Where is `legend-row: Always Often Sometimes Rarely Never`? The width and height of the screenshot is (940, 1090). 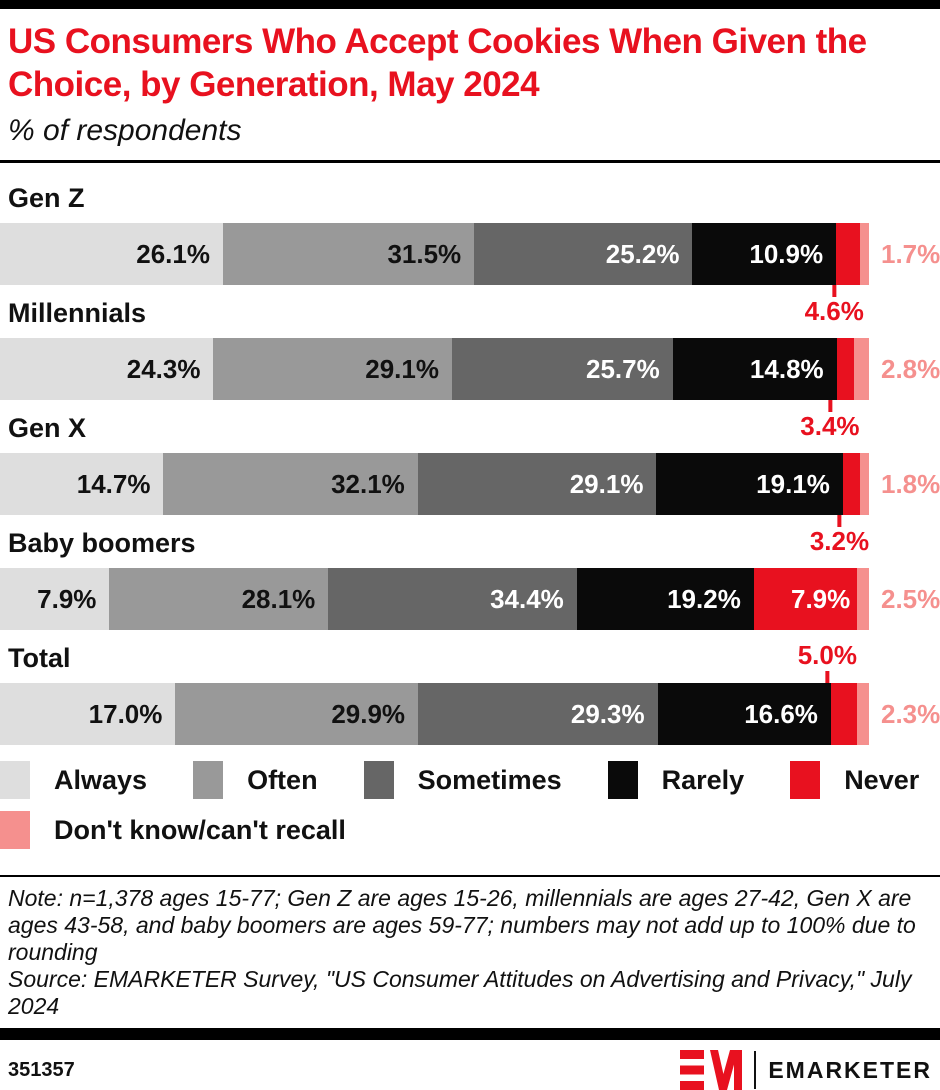 legend-row: Always Often Sometimes Rarely Never is located at coordinates (470, 780).